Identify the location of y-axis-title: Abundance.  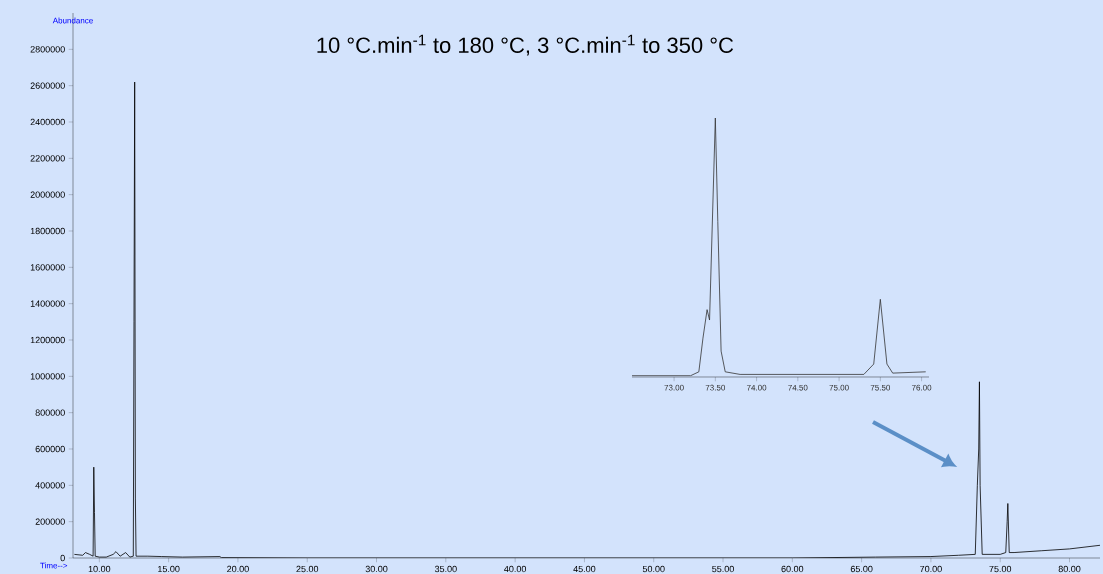
(72, 20).